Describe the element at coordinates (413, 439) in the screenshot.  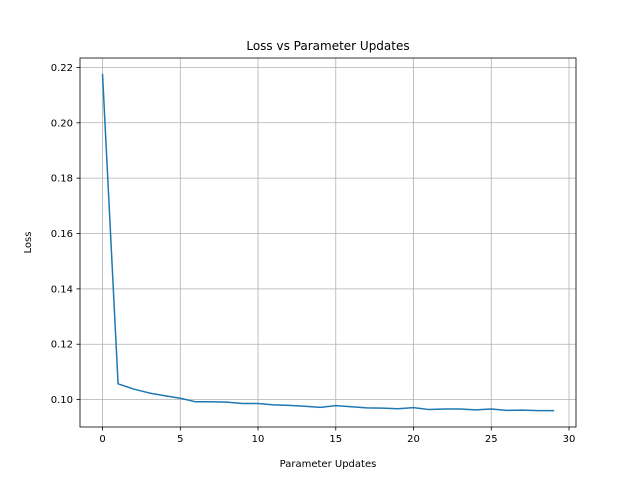
I see `x-tick-label: 20` at that location.